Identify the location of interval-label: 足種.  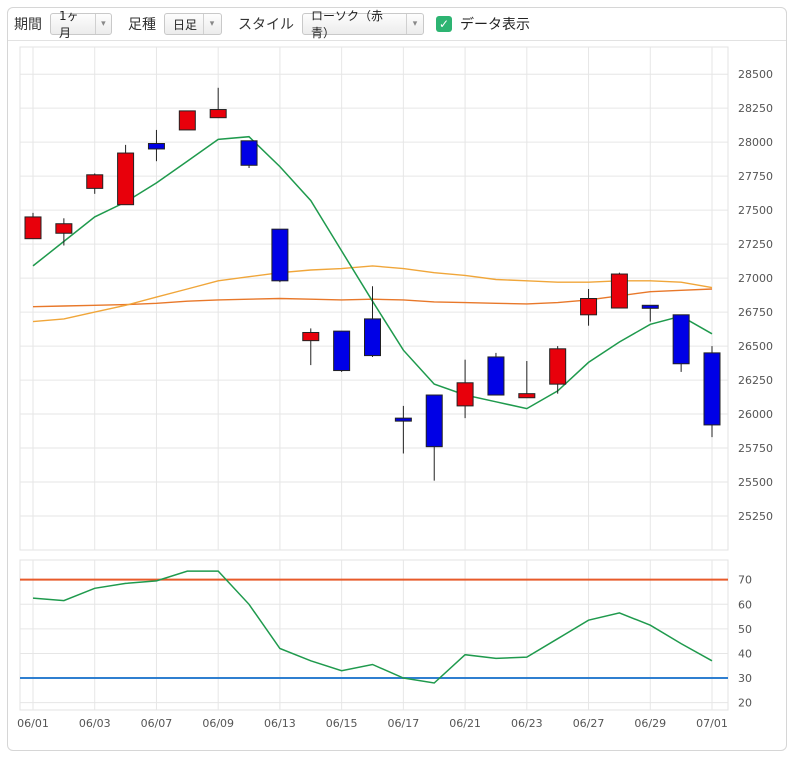
(142, 25).